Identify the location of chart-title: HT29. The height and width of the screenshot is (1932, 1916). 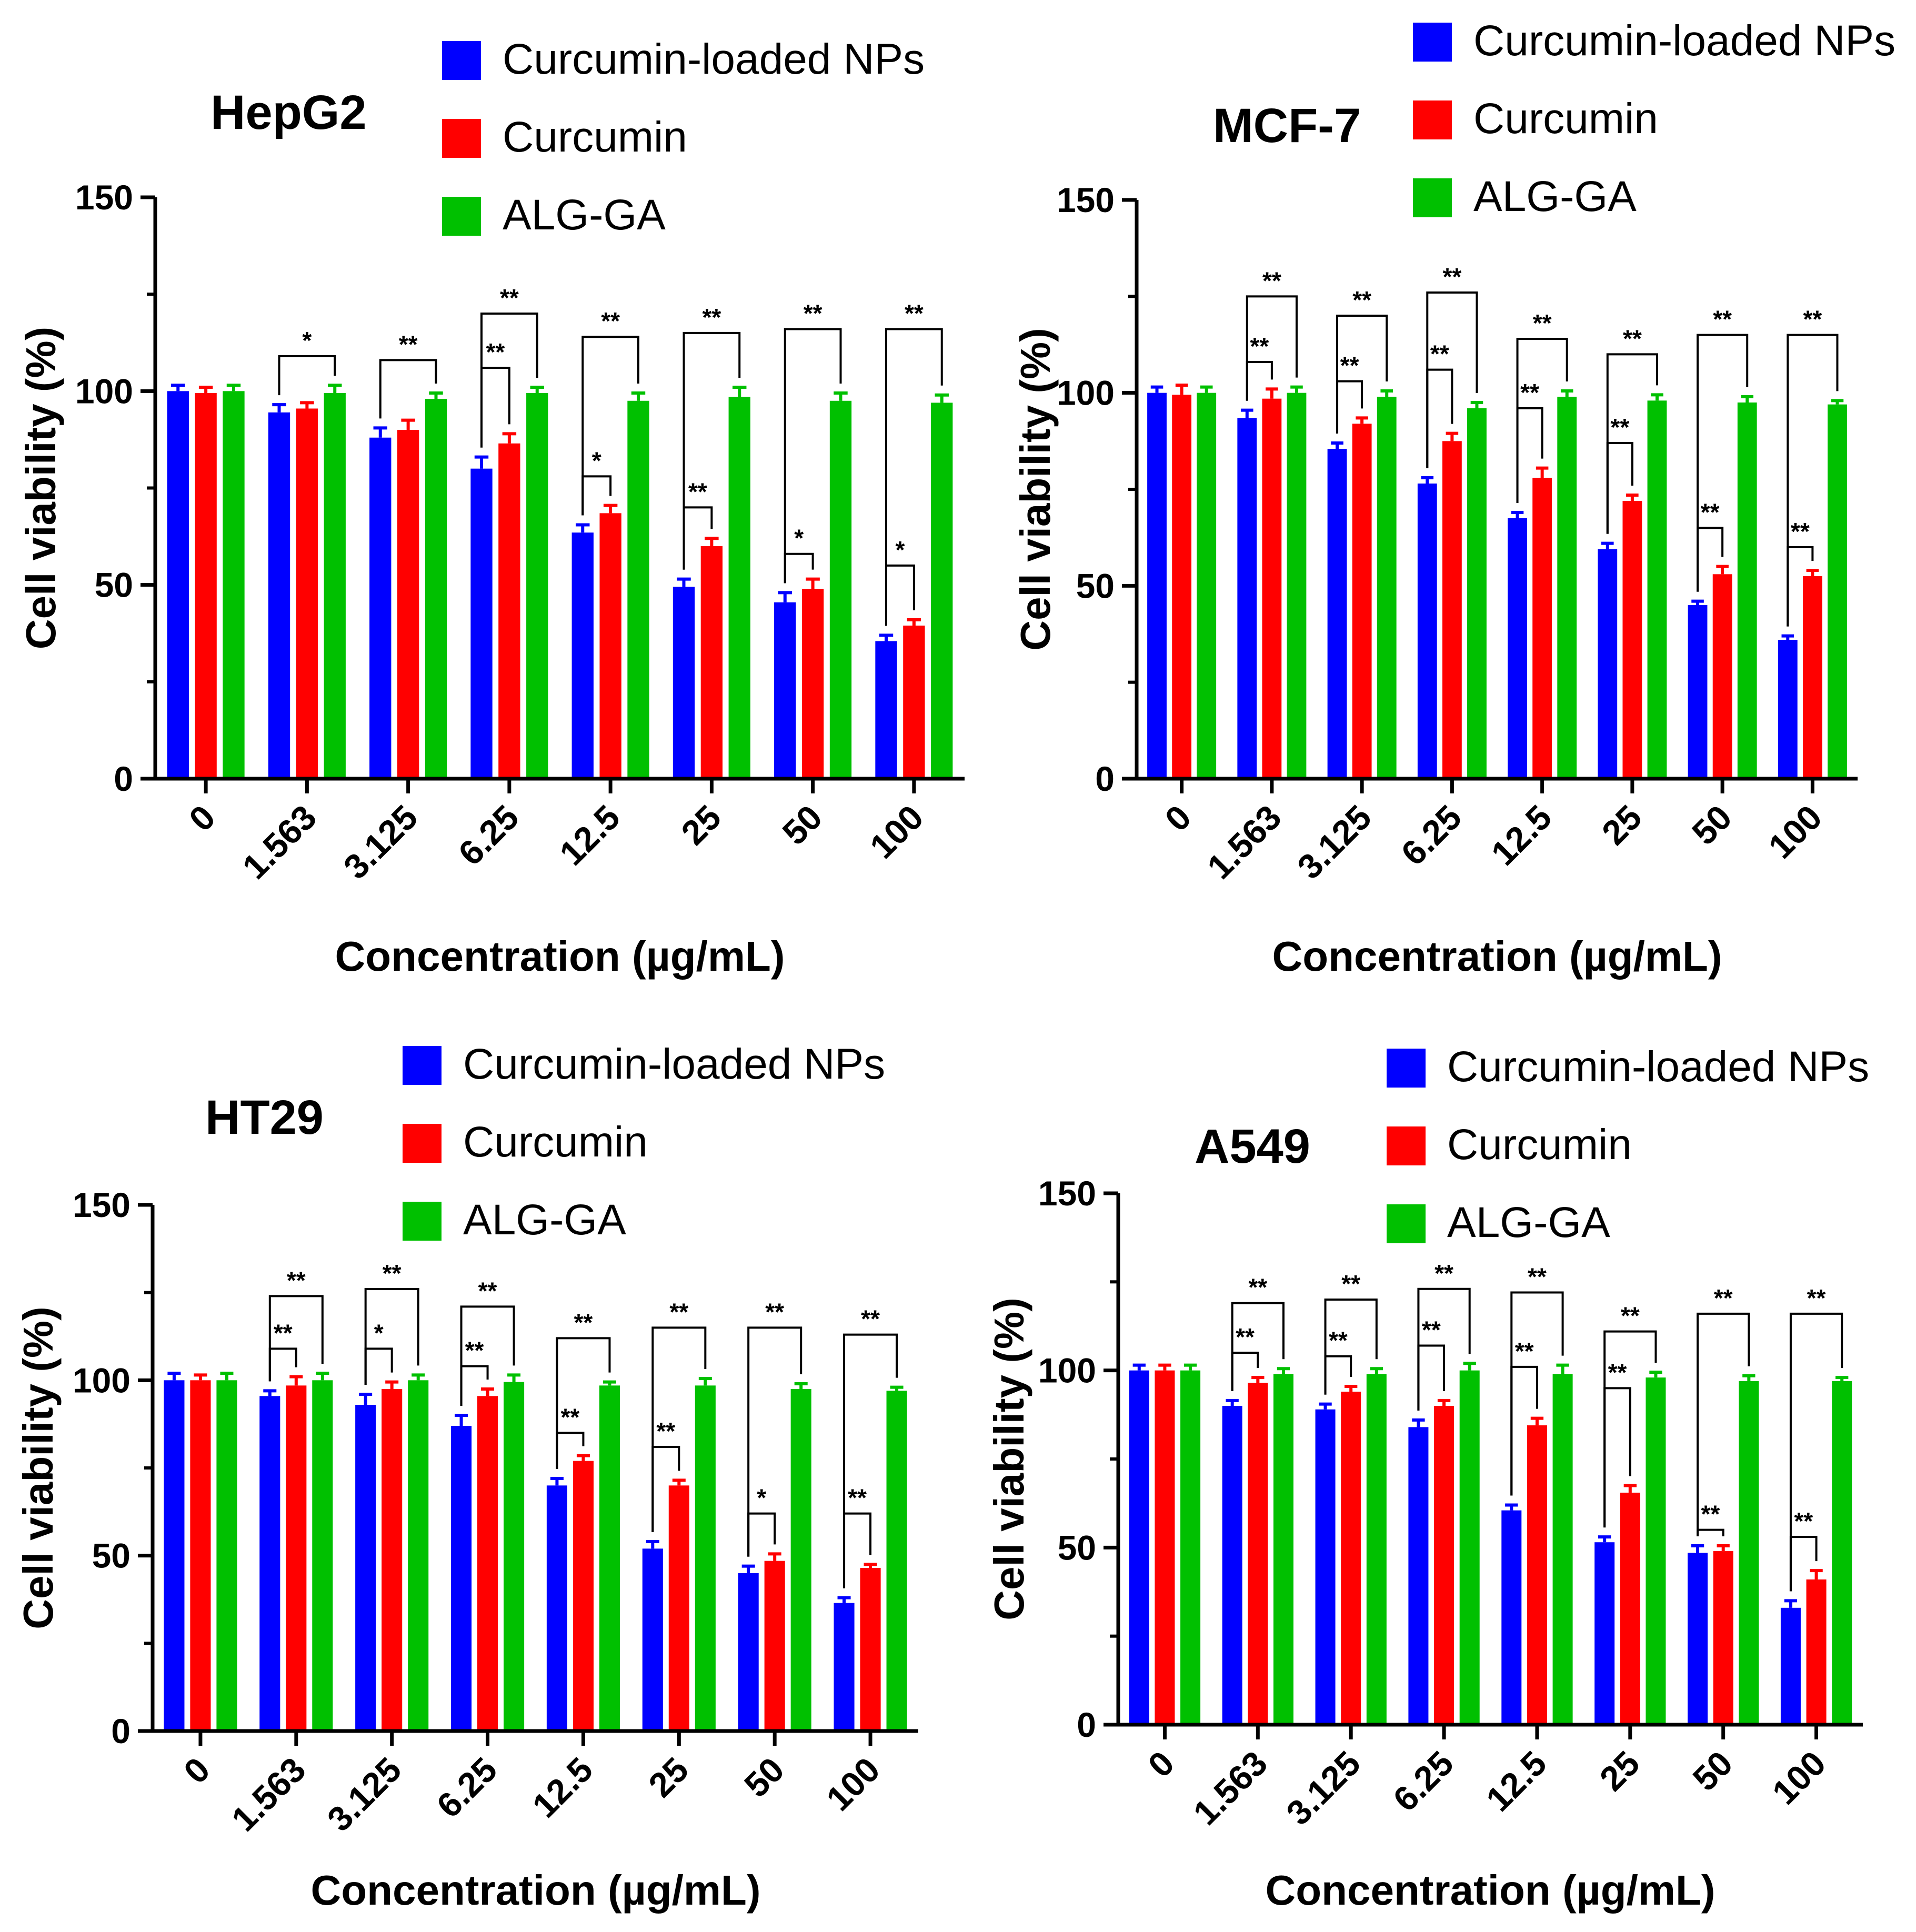
(264, 1117).